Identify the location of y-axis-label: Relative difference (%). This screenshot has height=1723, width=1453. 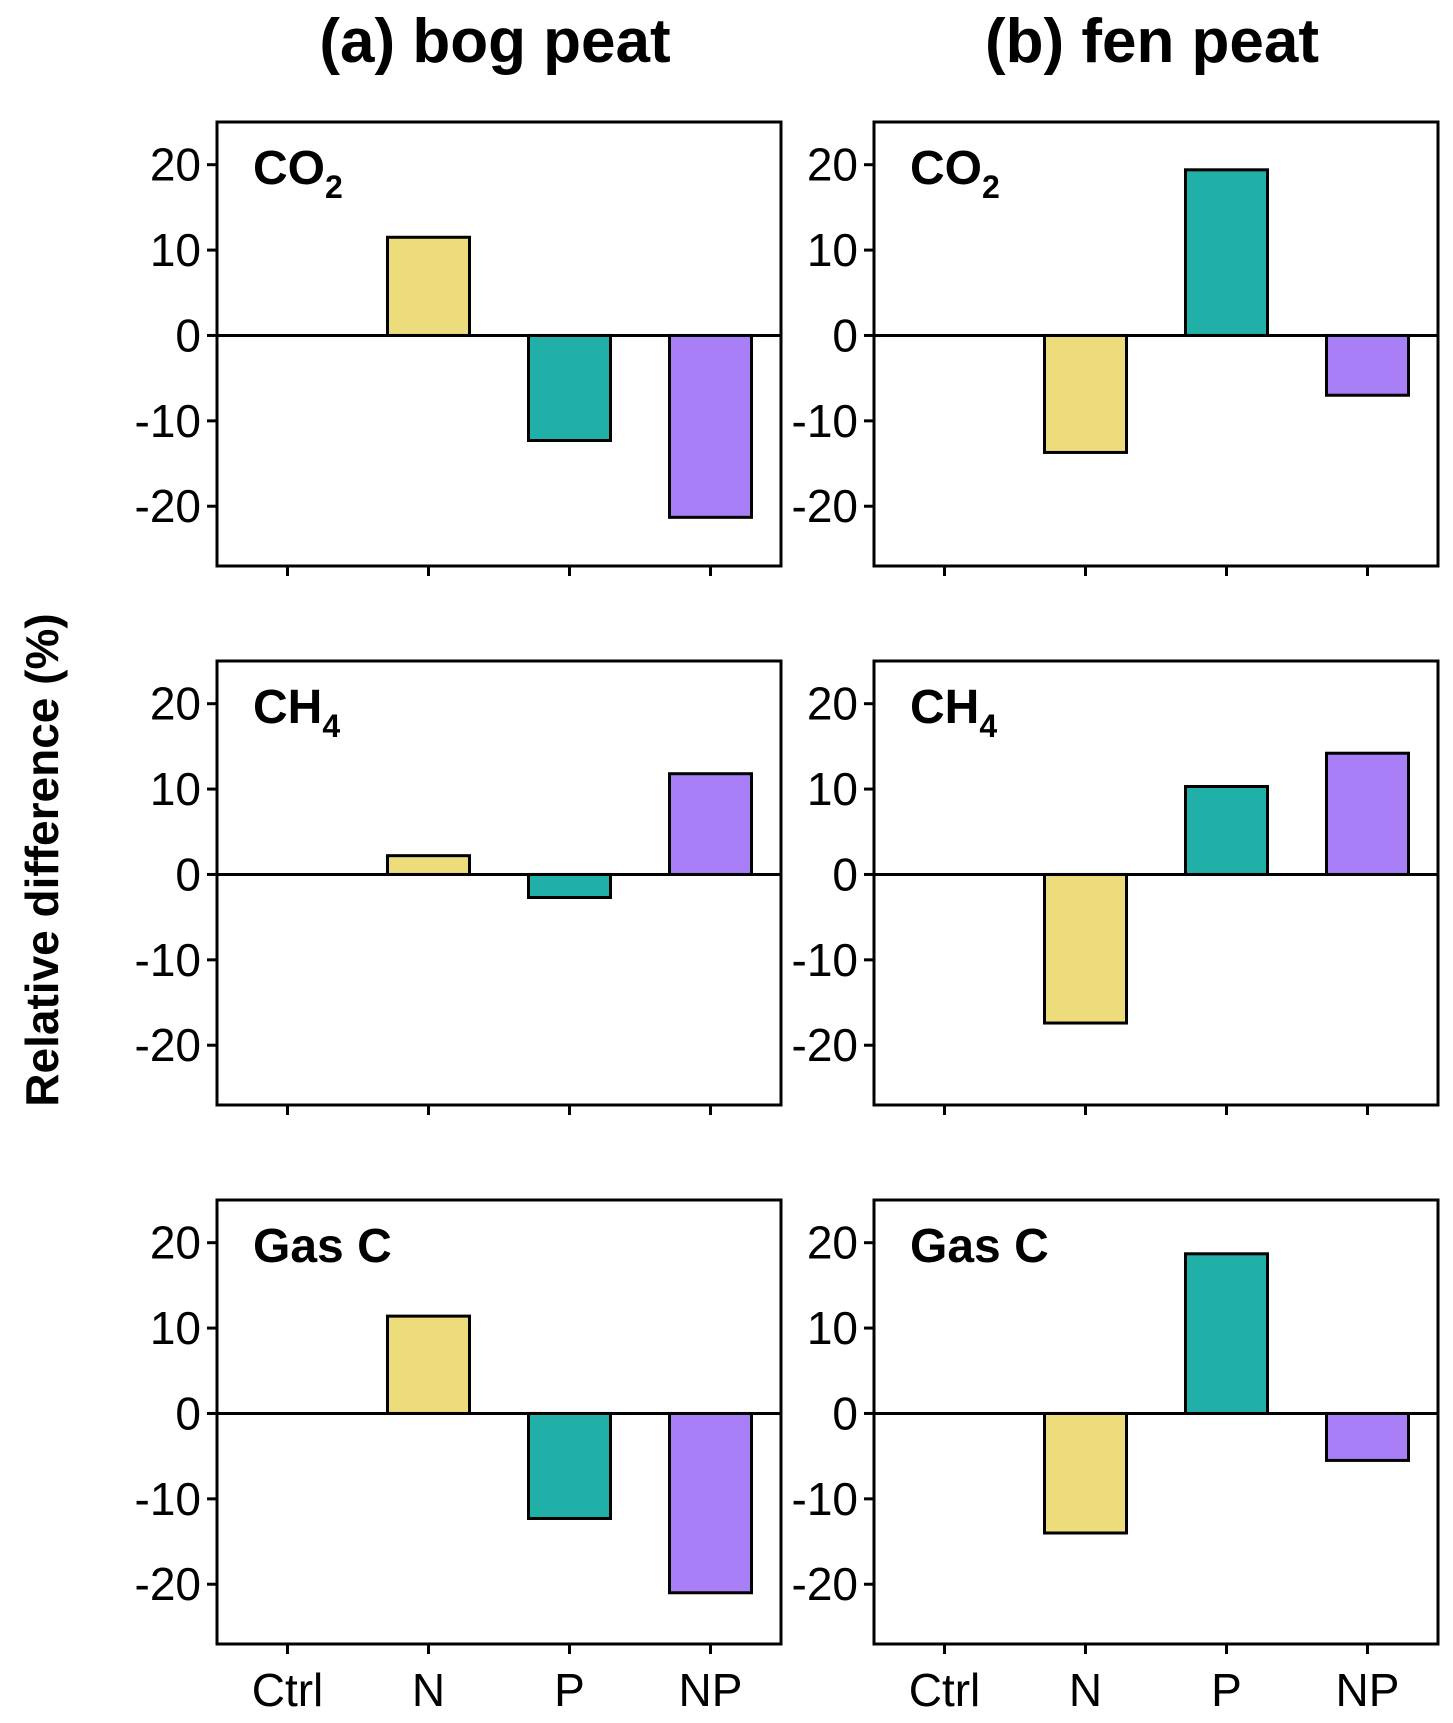
(42, 859).